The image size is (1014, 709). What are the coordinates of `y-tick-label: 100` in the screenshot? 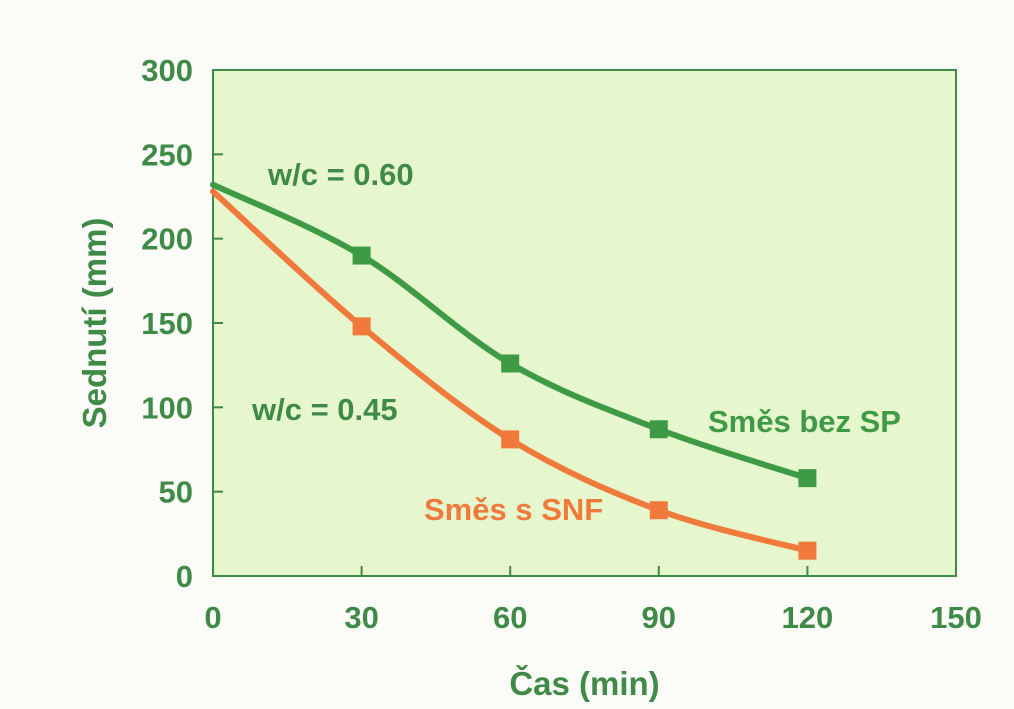 It's located at (167, 407).